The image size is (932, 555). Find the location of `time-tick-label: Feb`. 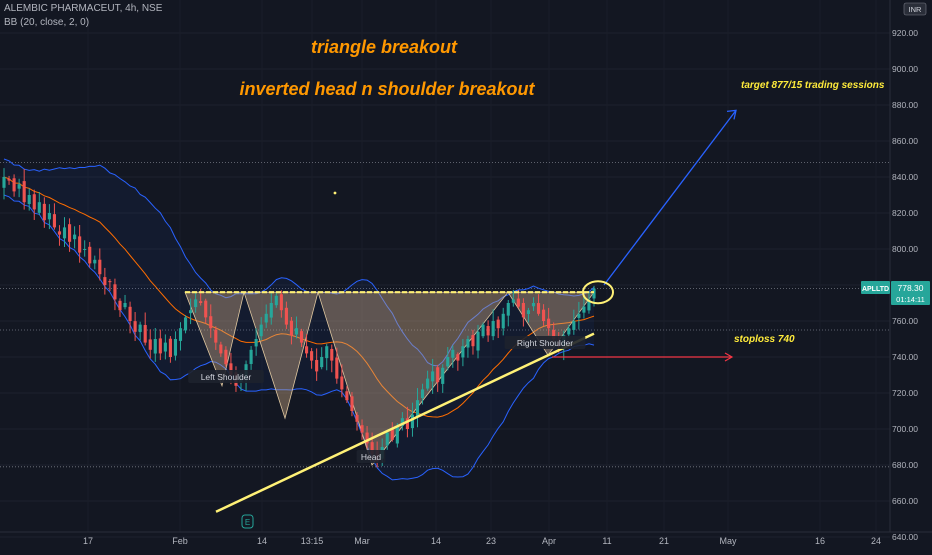

time-tick-label: Feb is located at coordinates (180, 541).